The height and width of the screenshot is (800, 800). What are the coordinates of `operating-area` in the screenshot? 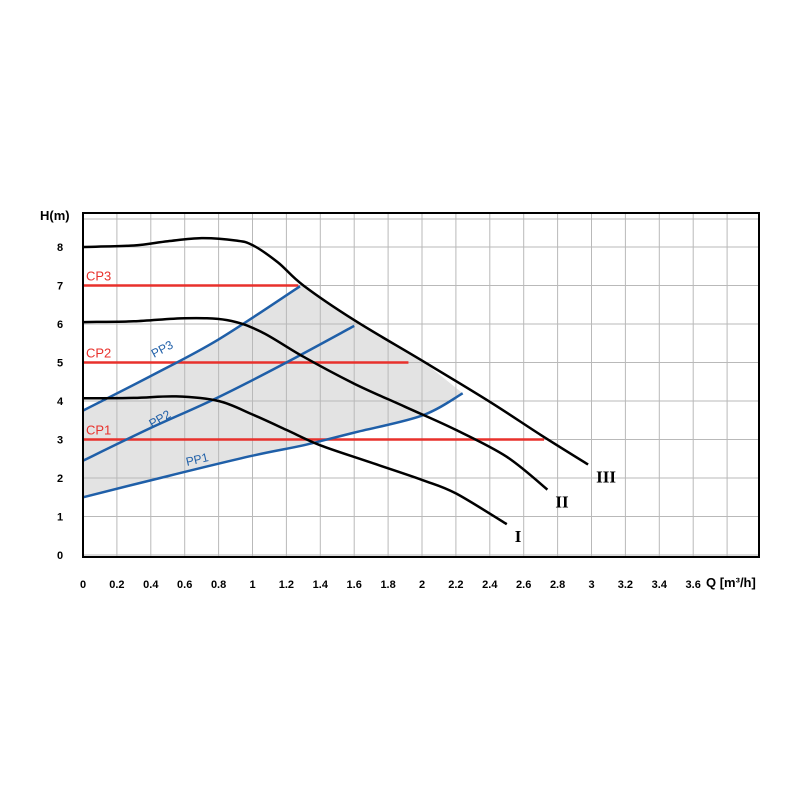 It's located at (273, 391).